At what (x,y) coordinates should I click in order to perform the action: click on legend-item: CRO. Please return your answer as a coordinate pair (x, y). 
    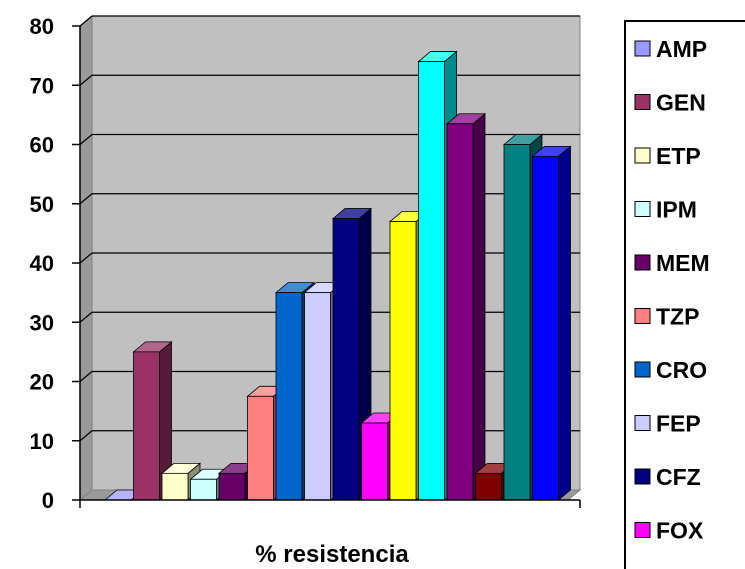
    Looking at the image, I should click on (670, 370).